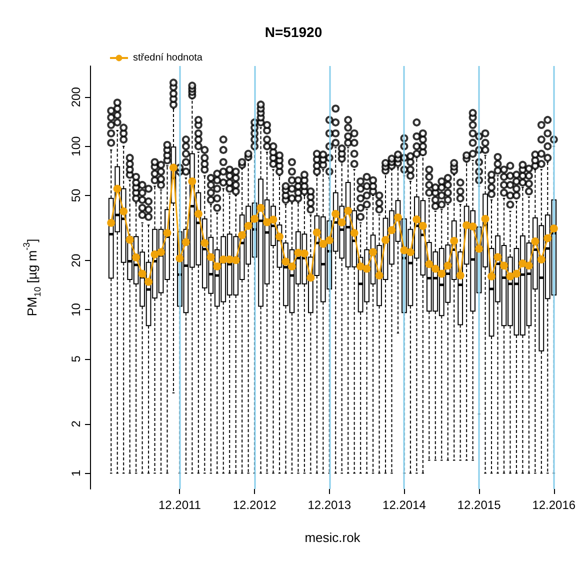 Image resolution: width=587 pixels, height=577 pixels. I want to click on x-axis-title: mesic.rok, so click(332, 537).